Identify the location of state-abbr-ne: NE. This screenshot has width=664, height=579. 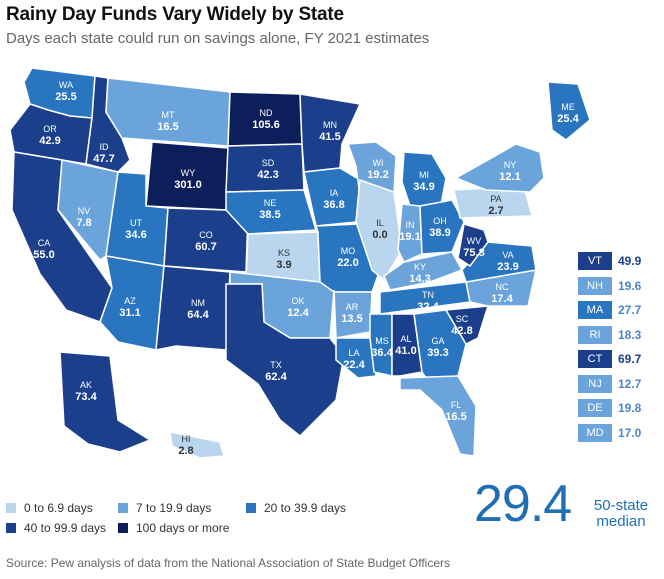
(270, 203).